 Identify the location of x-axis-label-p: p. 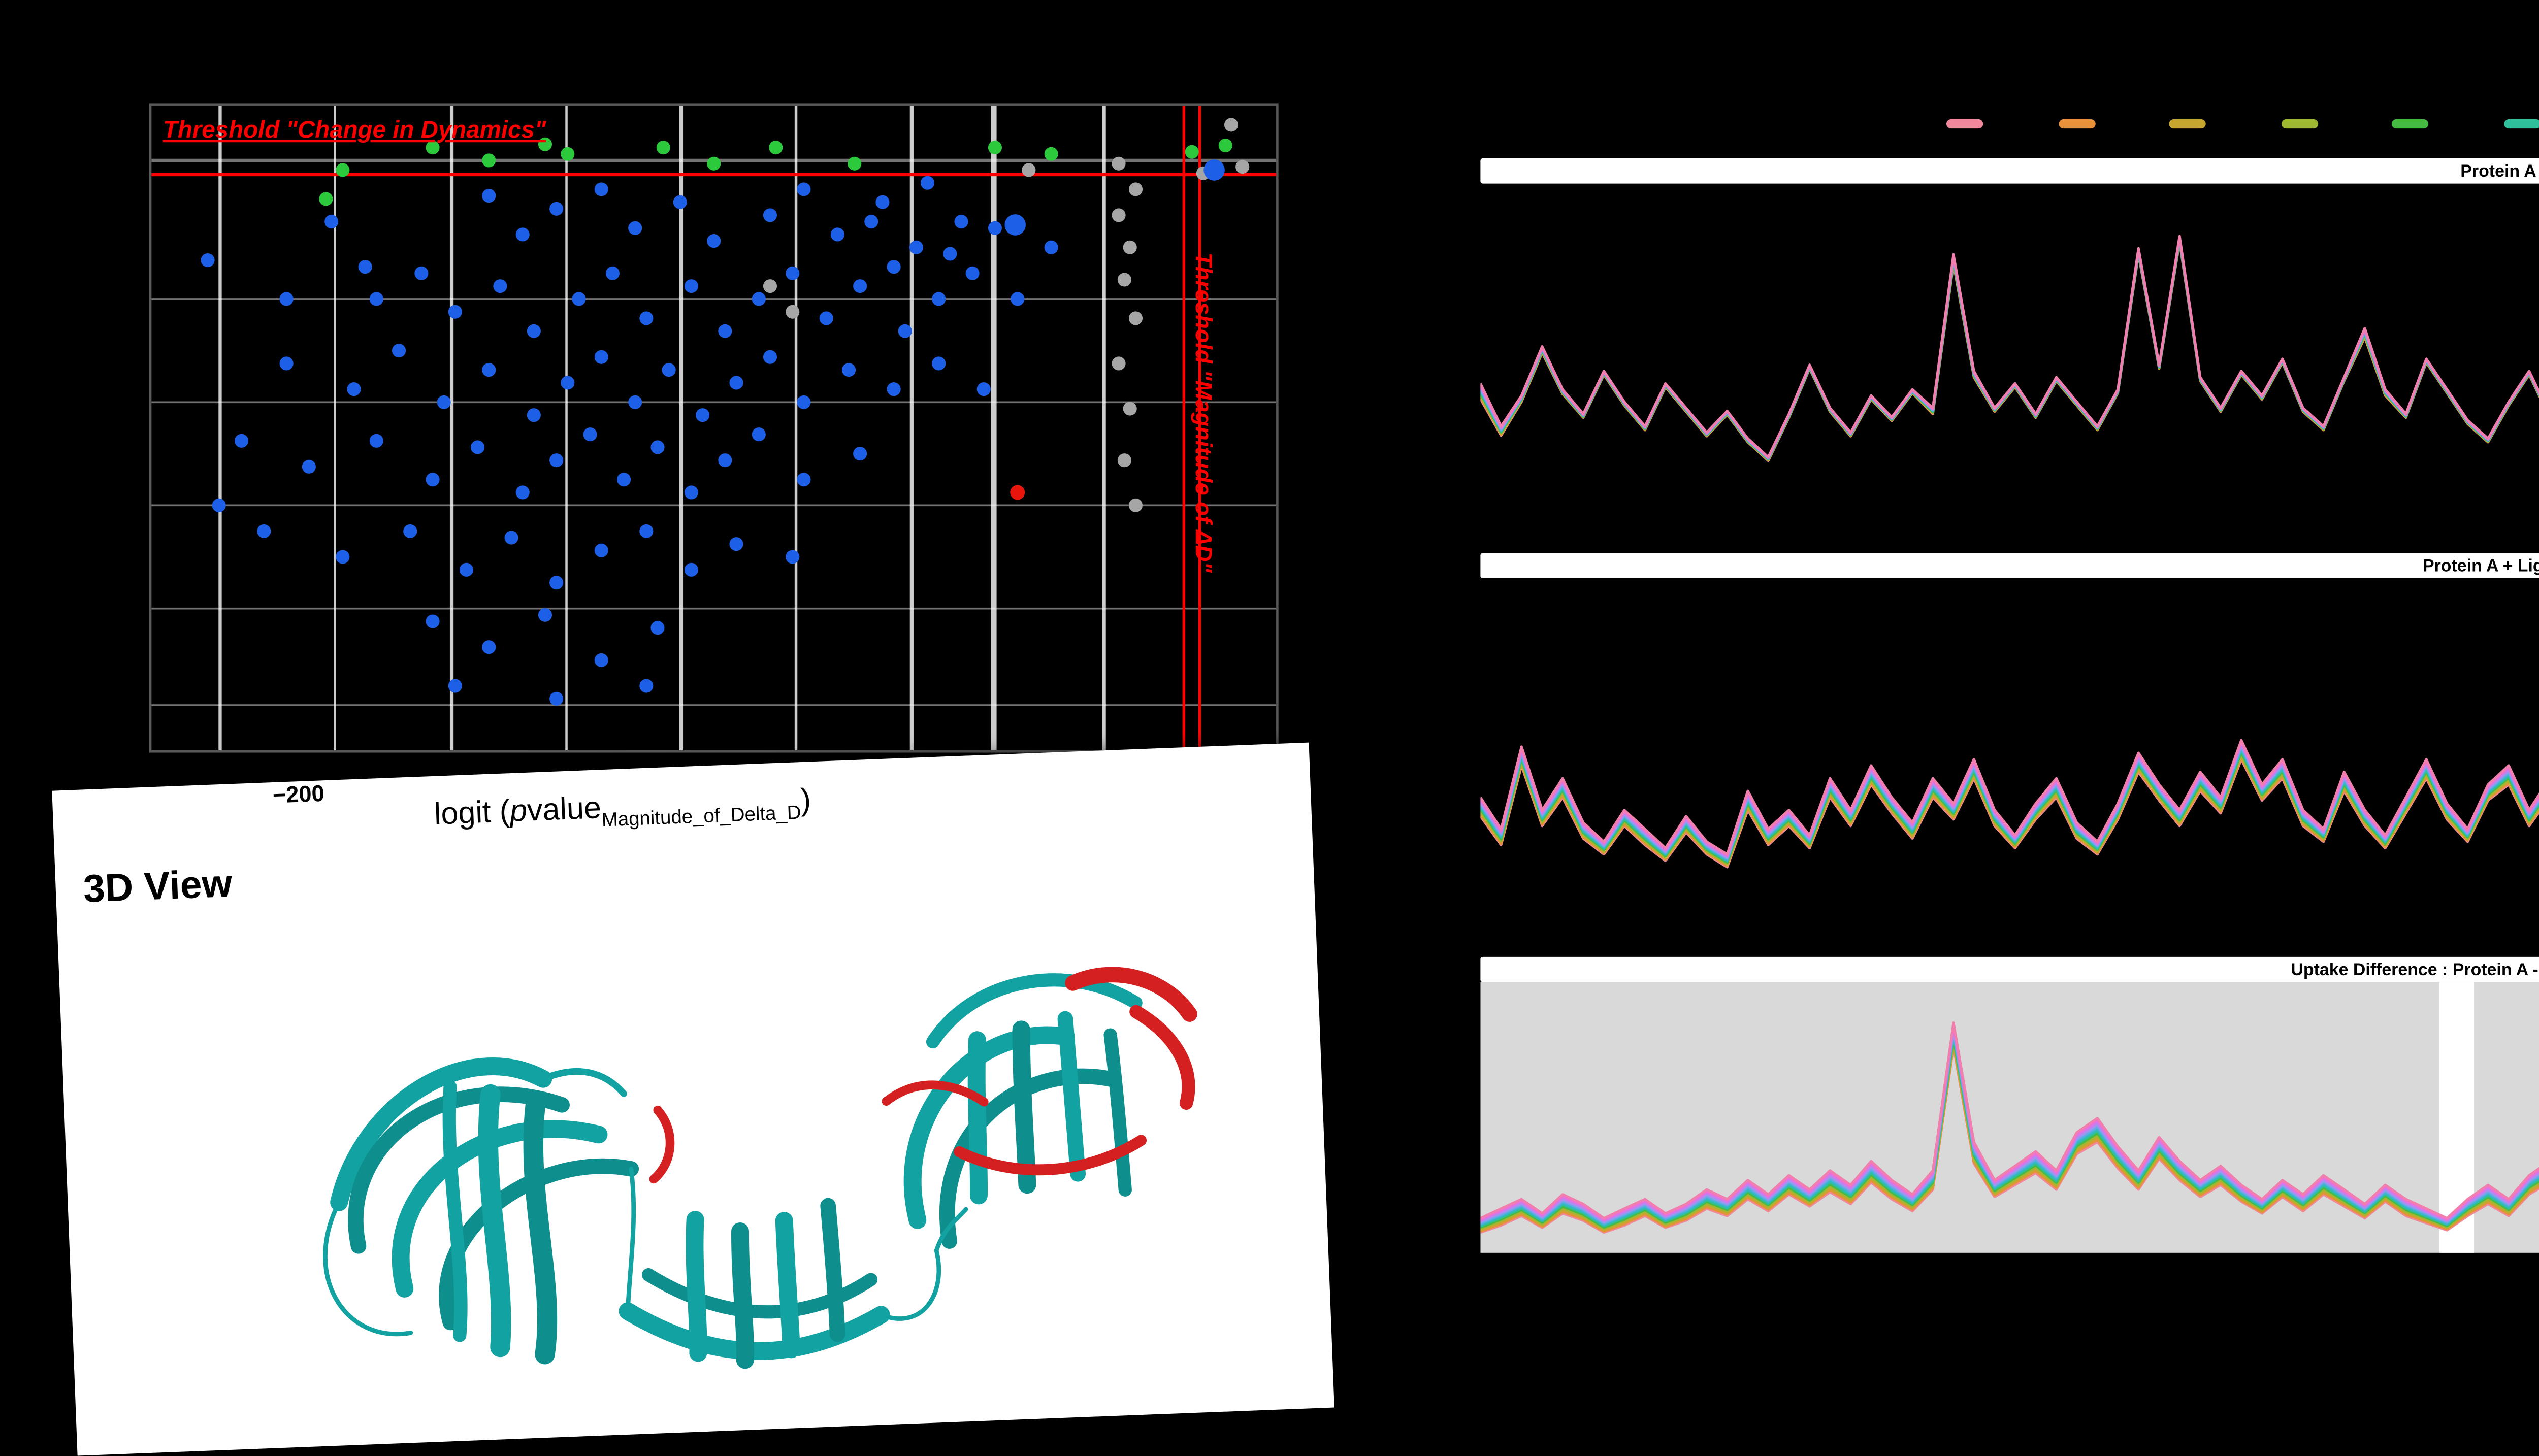
(518, 811).